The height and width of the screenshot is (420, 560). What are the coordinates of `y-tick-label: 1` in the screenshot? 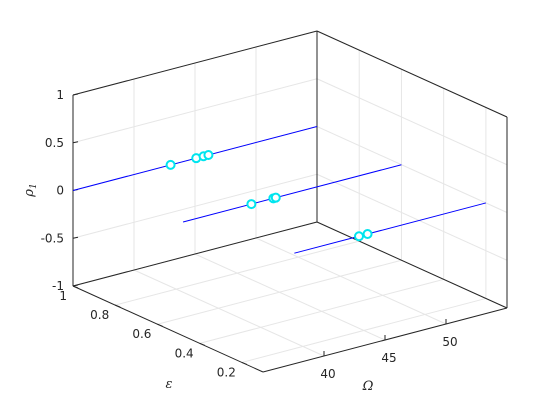 It's located at (63, 296).